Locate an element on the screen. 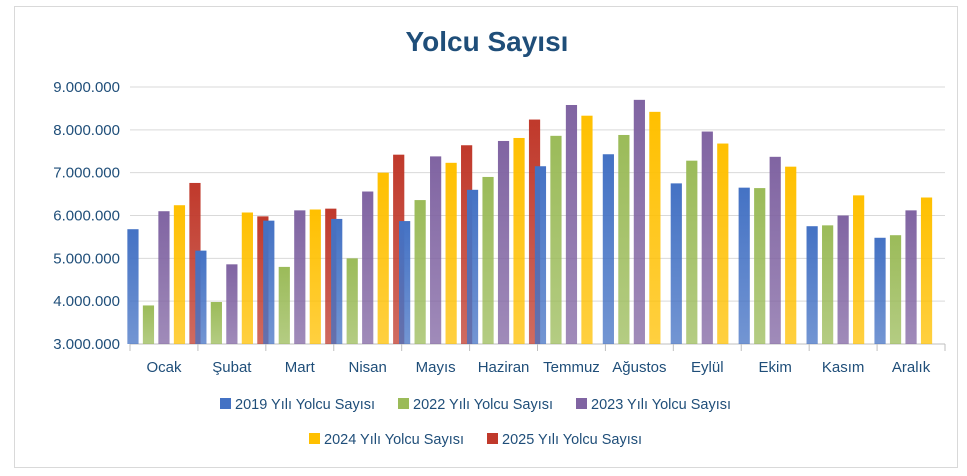 The width and height of the screenshot is (967, 476). bar-Mayıs-2022 Yılı Yolcu Sayısı is located at coordinates (420, 272).